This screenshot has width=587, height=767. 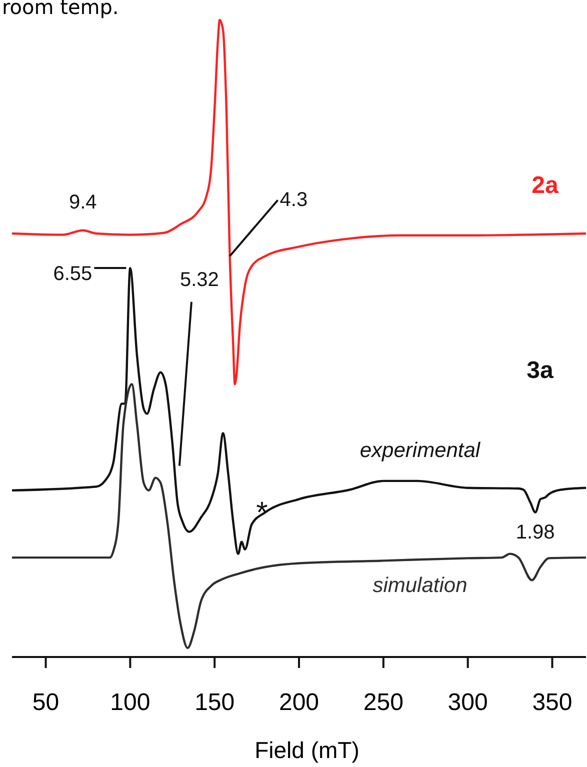 I want to click on x-tick-label: 150, so click(x=214, y=702).